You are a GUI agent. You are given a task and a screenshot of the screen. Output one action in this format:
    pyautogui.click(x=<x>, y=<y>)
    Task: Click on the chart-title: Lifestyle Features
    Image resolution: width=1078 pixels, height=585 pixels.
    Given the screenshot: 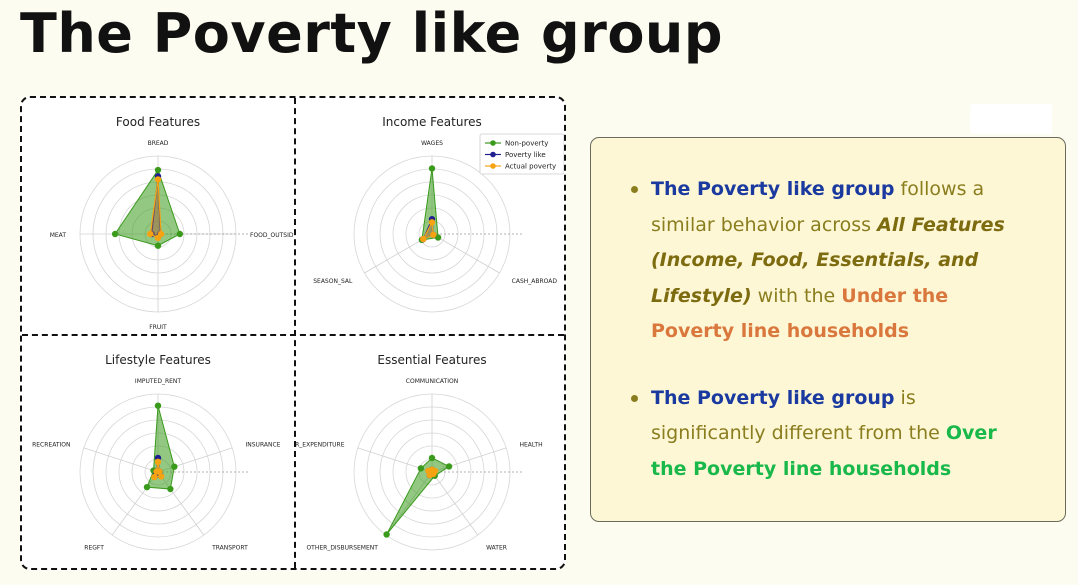 What is the action you would take?
    pyautogui.click(x=158, y=360)
    